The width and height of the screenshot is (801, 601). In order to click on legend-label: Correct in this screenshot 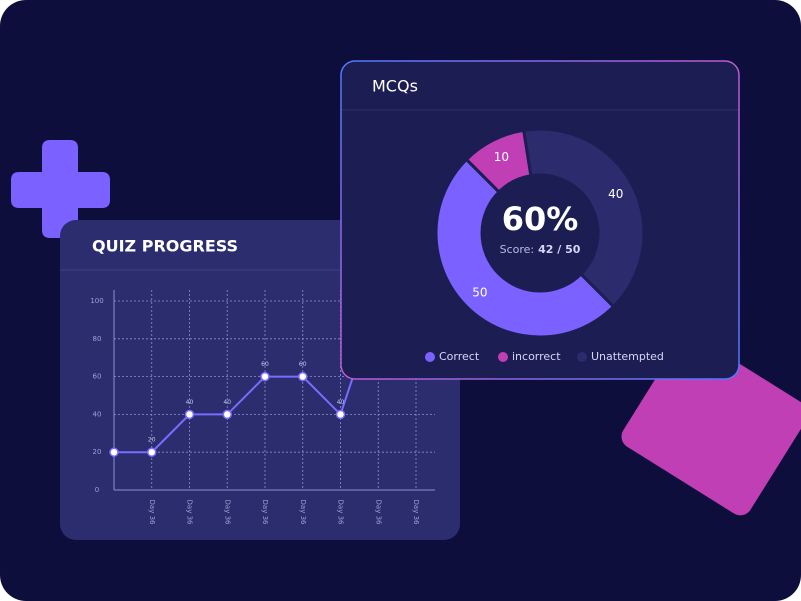, I will do `click(459, 356)`.